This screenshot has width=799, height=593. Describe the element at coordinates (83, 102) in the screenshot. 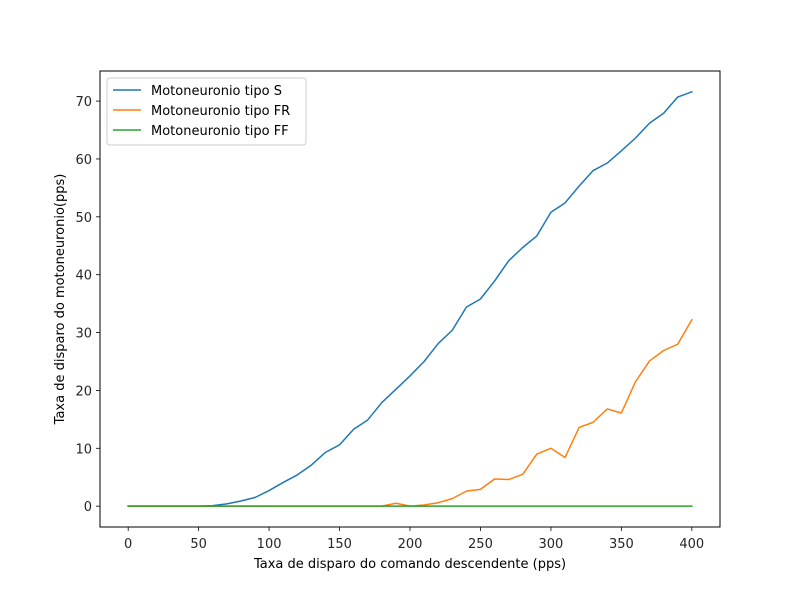

I see `y-tick-label: 70` at that location.